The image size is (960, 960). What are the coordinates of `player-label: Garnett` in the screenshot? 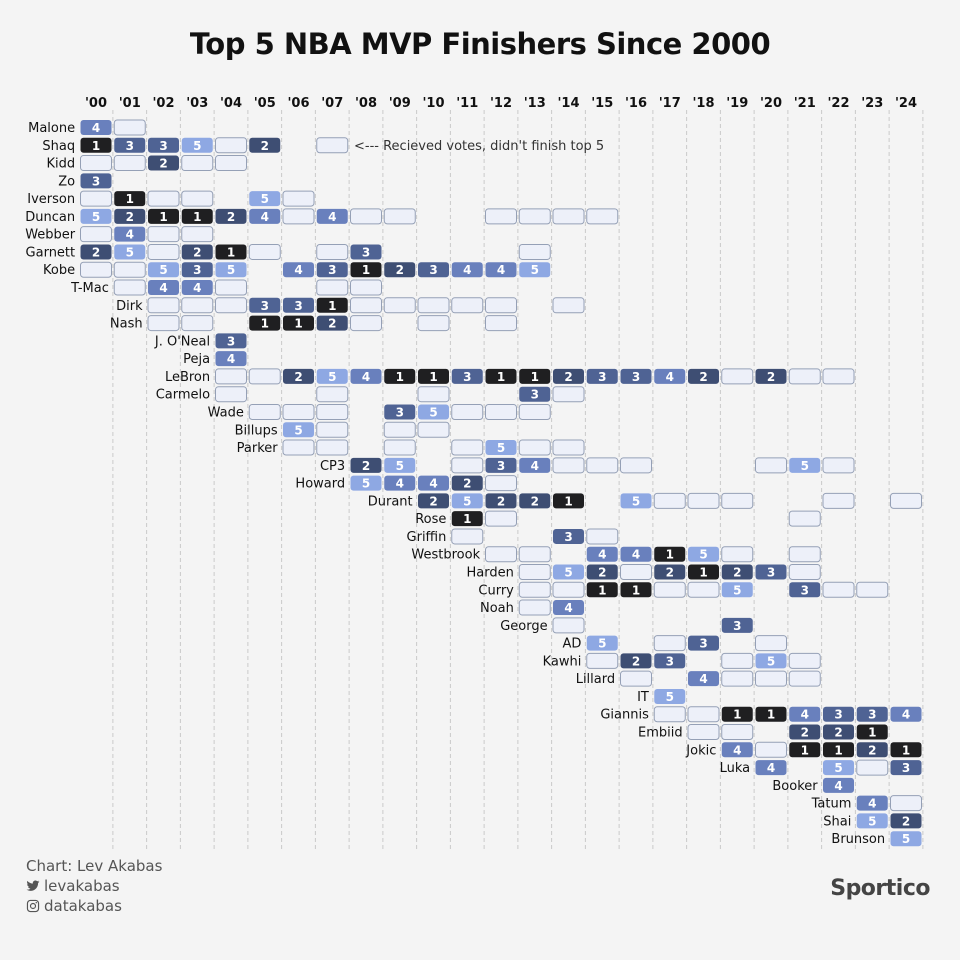 It's located at (51, 252).